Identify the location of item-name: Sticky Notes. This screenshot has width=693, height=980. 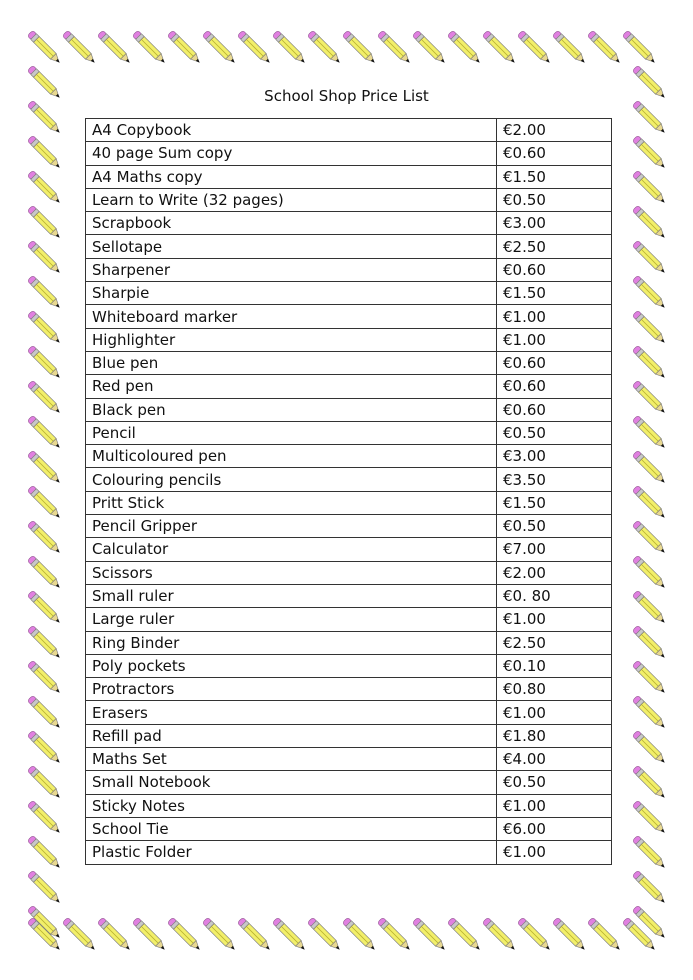
(291, 805).